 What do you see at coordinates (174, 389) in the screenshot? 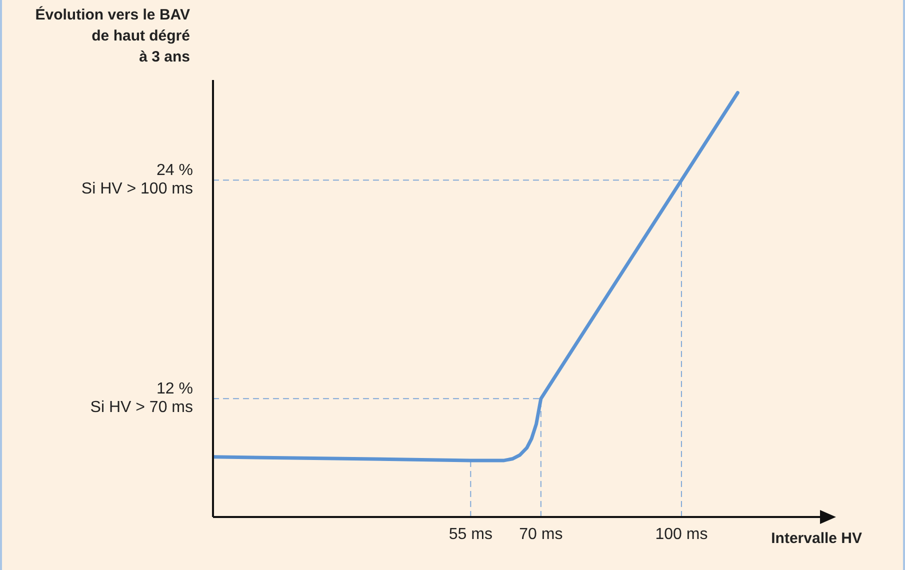
I see `y-tick-label: 12 %` at bounding box center [174, 389].